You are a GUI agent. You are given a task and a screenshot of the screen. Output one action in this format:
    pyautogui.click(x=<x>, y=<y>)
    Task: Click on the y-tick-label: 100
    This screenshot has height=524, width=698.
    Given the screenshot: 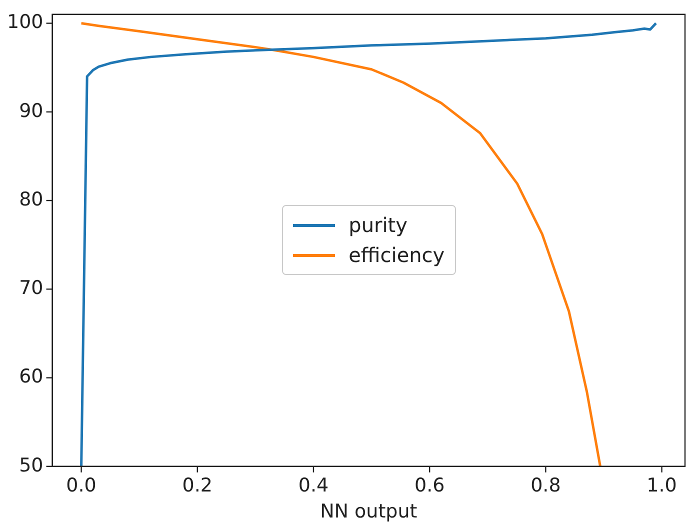 What is the action you would take?
    pyautogui.click(x=25, y=22)
    